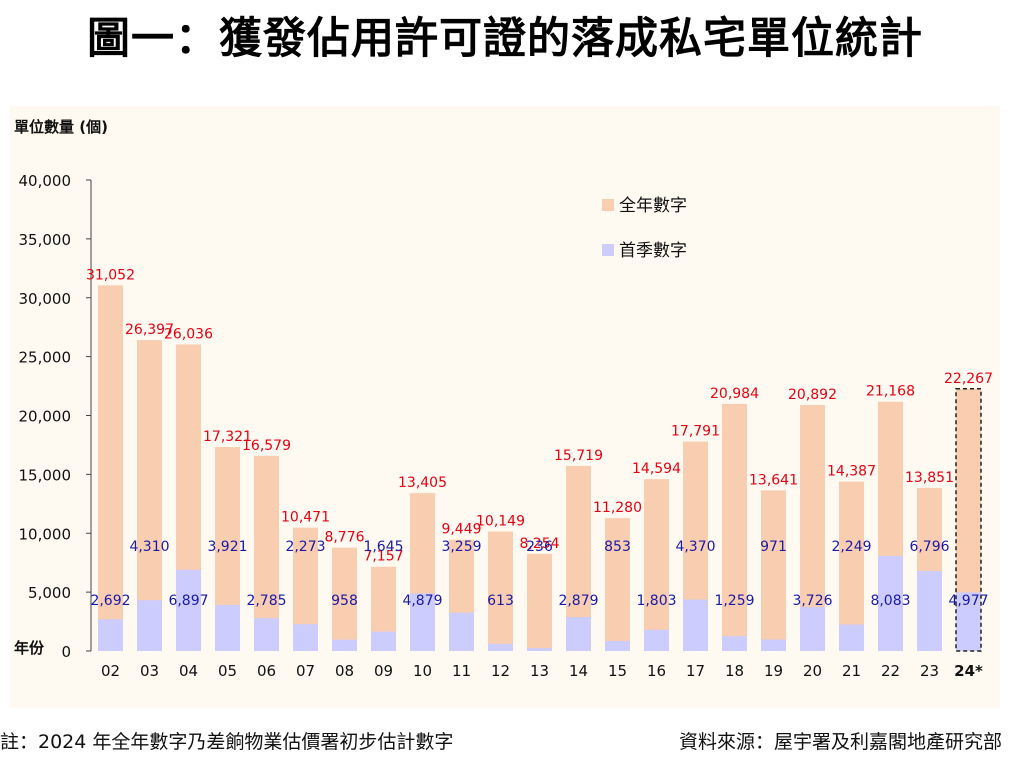  What do you see at coordinates (695, 547) in the screenshot?
I see `data-label-first-quarter: 4,370` at bounding box center [695, 547].